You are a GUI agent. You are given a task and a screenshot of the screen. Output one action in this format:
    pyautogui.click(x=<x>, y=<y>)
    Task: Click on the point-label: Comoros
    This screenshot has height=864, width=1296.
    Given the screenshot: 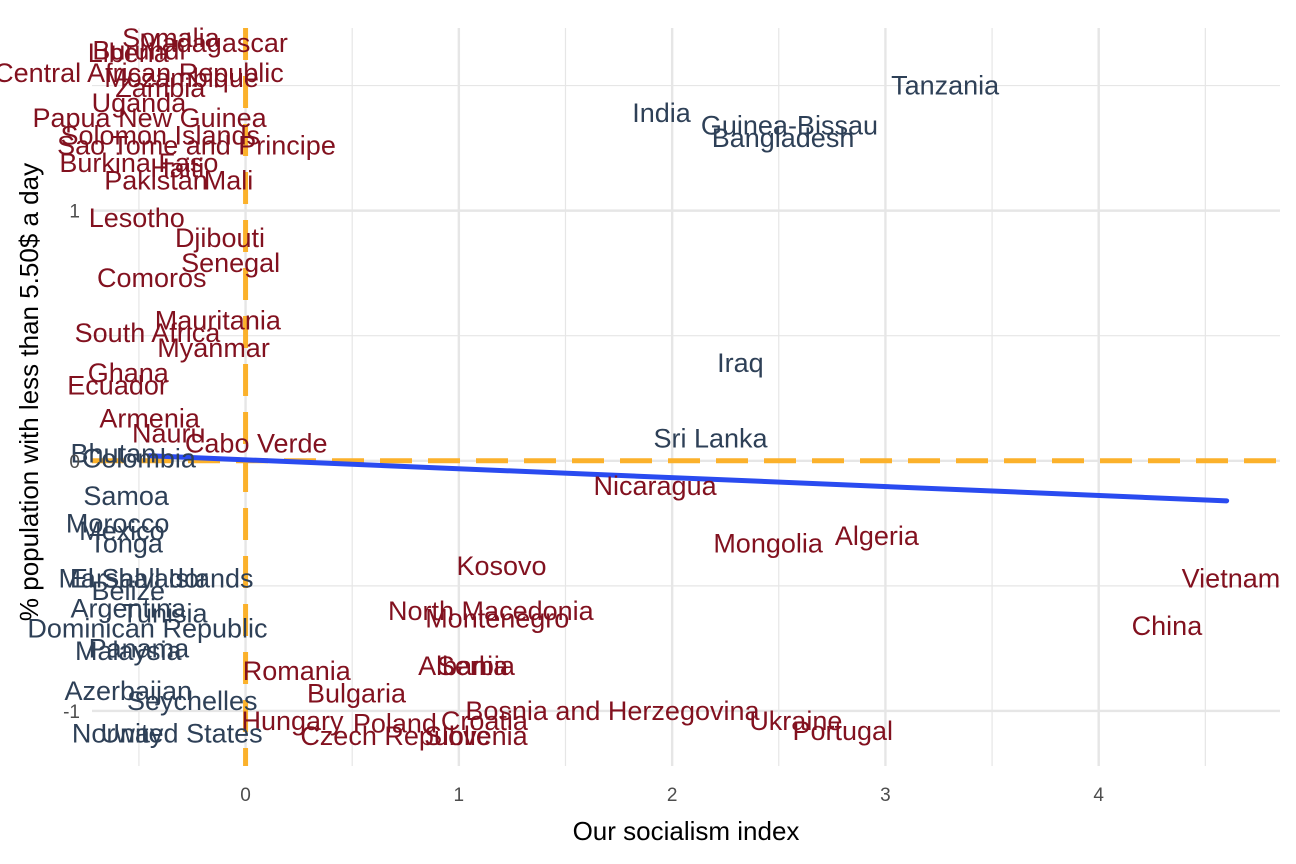 What is the action you would take?
    pyautogui.click(x=152, y=278)
    